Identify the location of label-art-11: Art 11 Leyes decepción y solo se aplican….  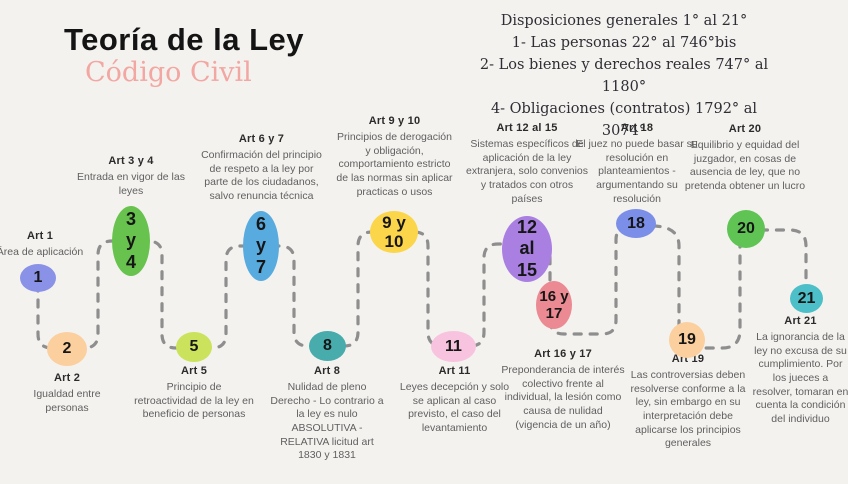
(454, 400).